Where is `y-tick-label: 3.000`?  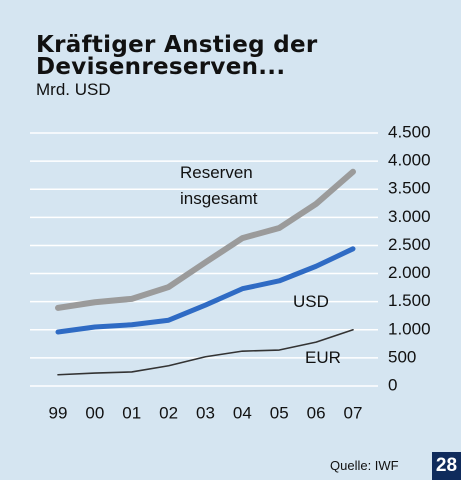 y-tick-label: 3.000 is located at coordinates (409, 216).